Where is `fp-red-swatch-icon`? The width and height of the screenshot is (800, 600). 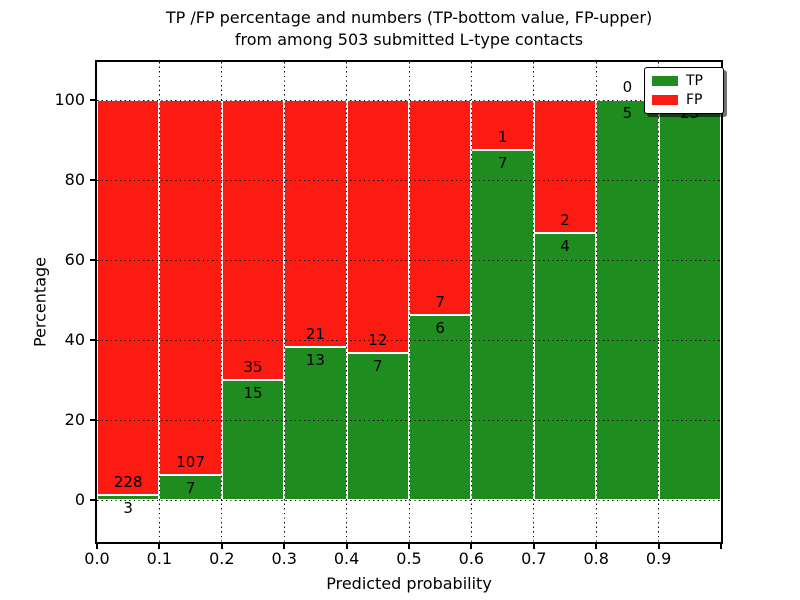
fp-red-swatch-icon is located at coordinates (665, 100).